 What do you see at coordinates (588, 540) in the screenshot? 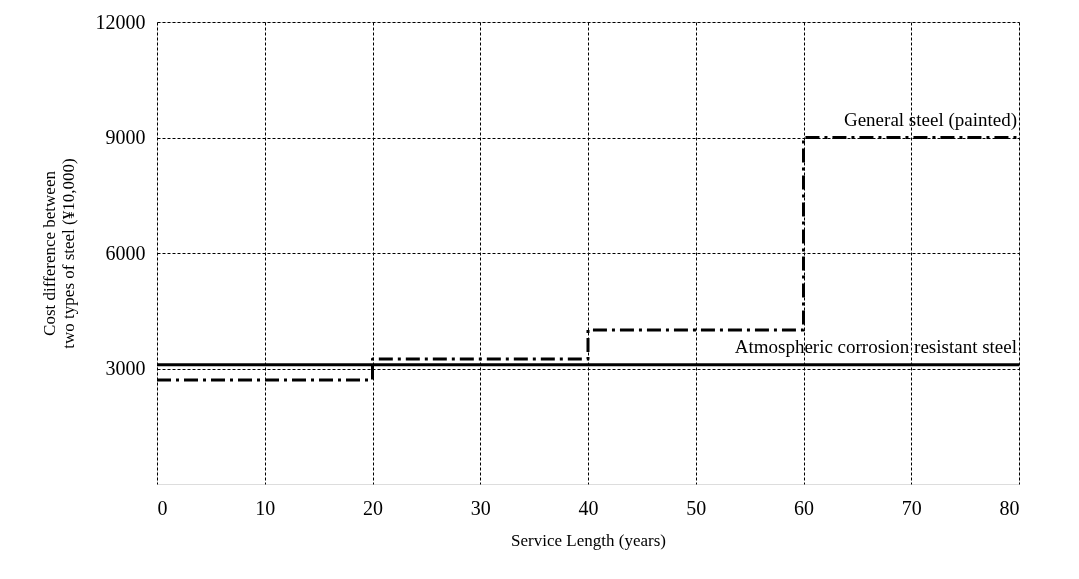
I see `x-axis-title: Service Length (years)` at bounding box center [588, 540].